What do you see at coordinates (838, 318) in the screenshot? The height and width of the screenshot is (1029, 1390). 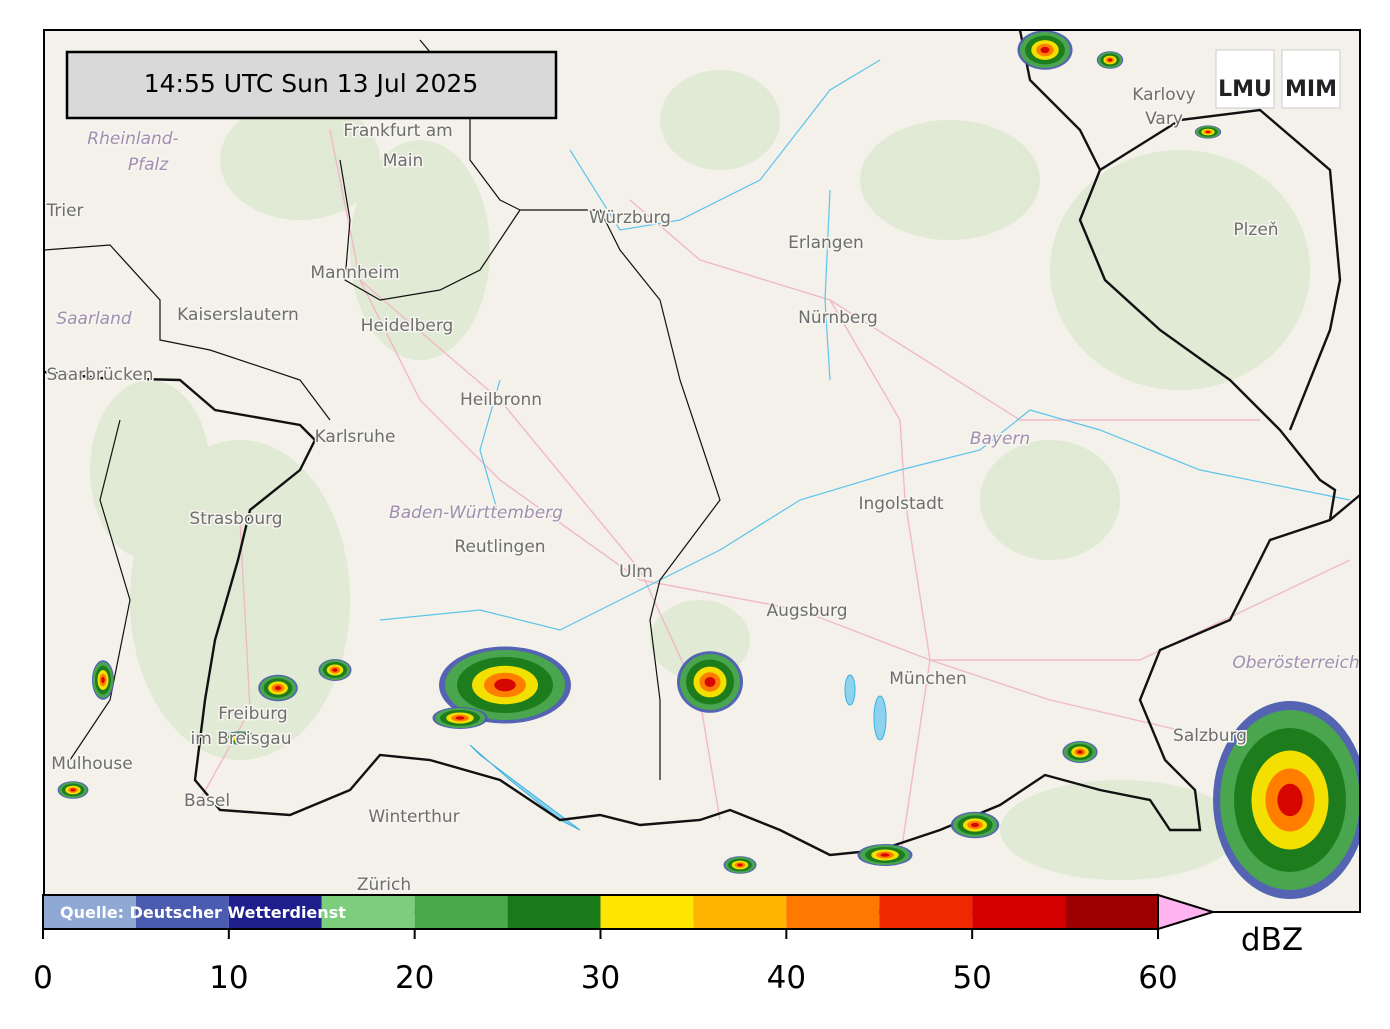 I see `place-label: Nürnberg` at bounding box center [838, 318].